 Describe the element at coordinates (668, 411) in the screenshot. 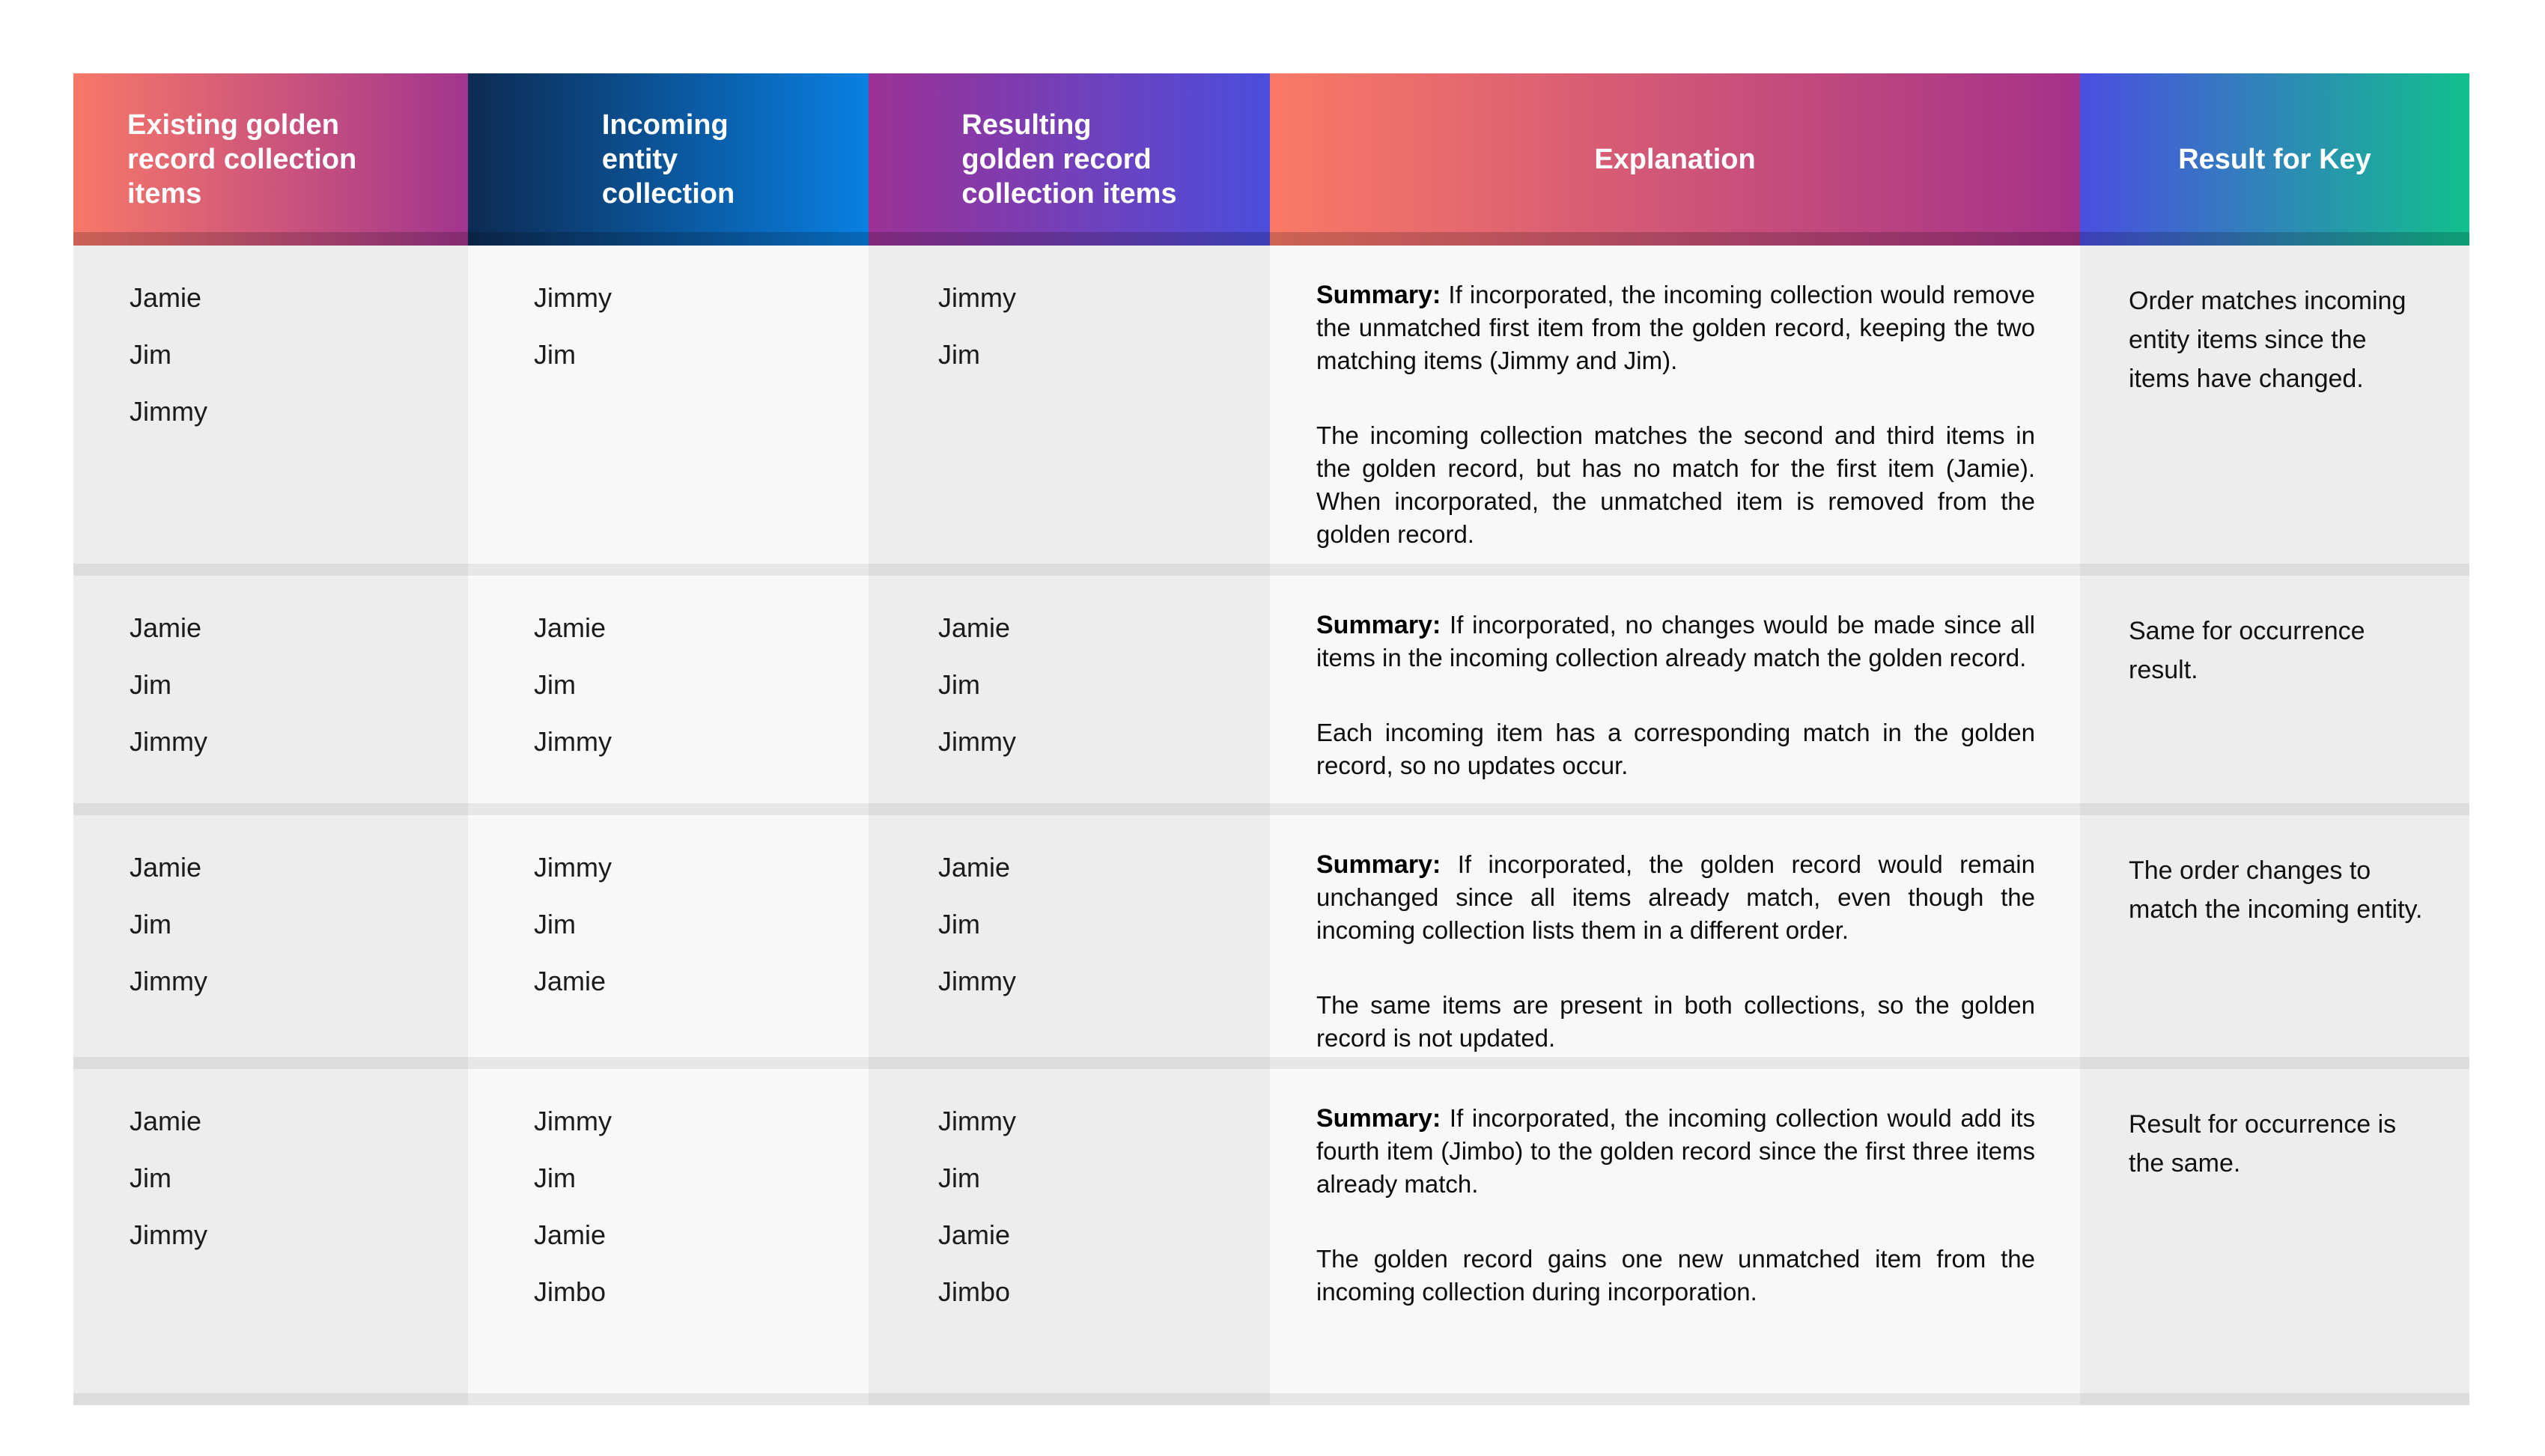

I see `incoming-items-cell: Jimmy Jim` at that location.